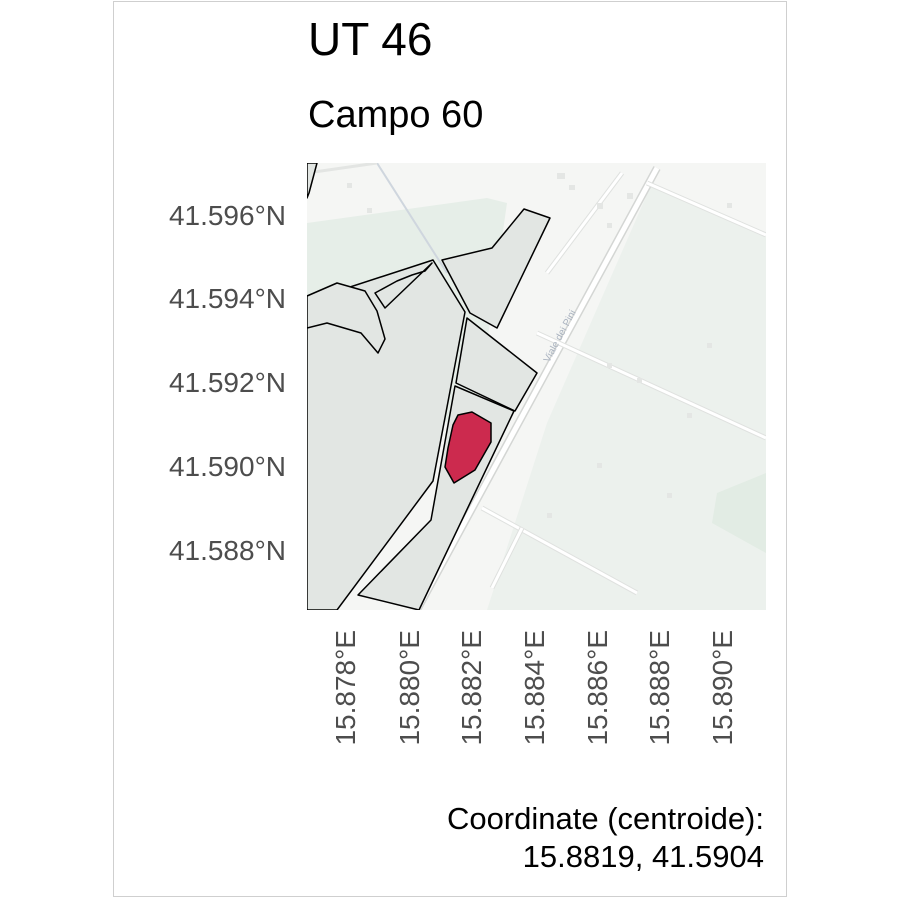 This screenshot has height=900, width=900. Describe the element at coordinates (496, 268) in the screenshot. I see `parcel-north-east` at that location.